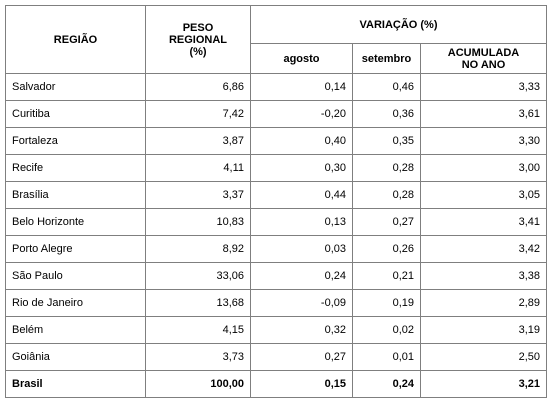  I want to click on header-cell: PESO REGIONAL (%), so click(198, 39).